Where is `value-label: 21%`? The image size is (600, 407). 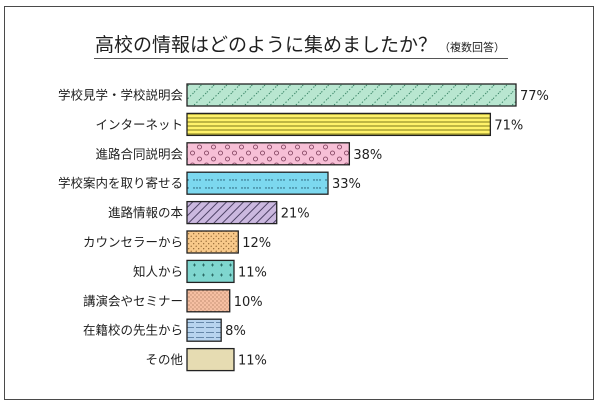
value-label: 21% is located at coordinates (295, 214).